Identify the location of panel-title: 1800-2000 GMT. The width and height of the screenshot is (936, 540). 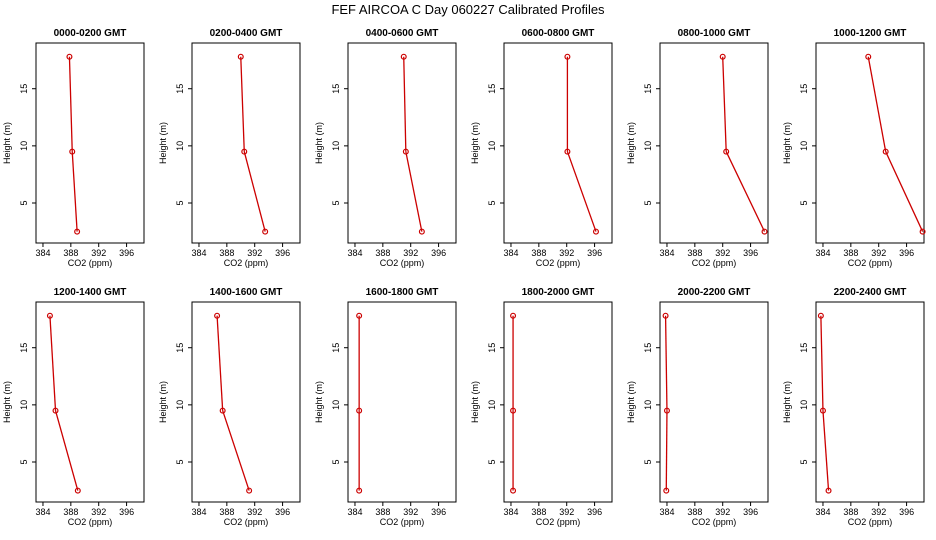
(558, 292).